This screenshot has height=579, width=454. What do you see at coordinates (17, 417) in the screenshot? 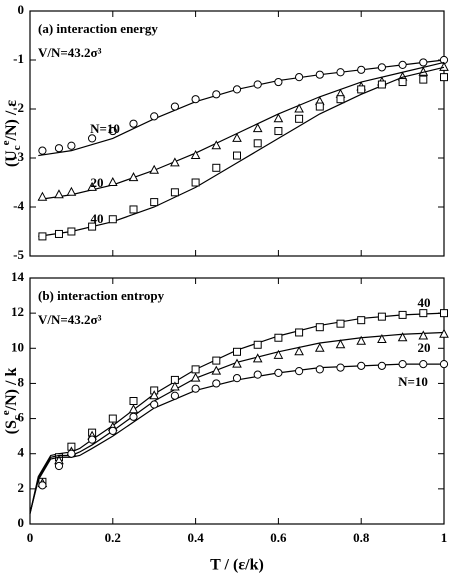
I see `y-axis-label-part: c` at bounding box center [17, 417].